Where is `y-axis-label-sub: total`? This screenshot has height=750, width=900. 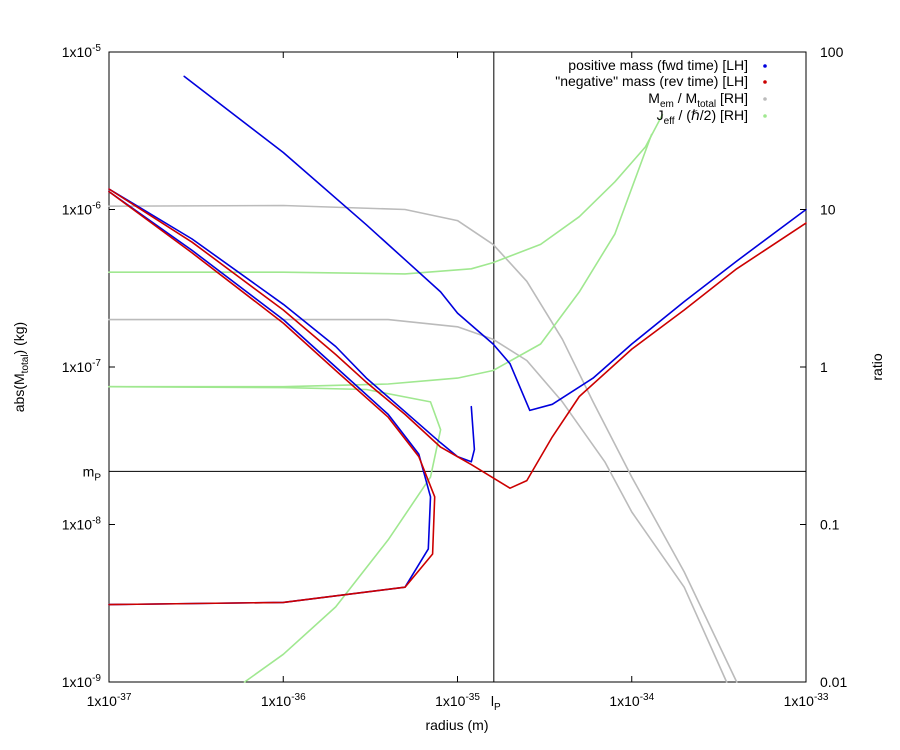
y-axis-label-sub: total is located at coordinates (25, 363).